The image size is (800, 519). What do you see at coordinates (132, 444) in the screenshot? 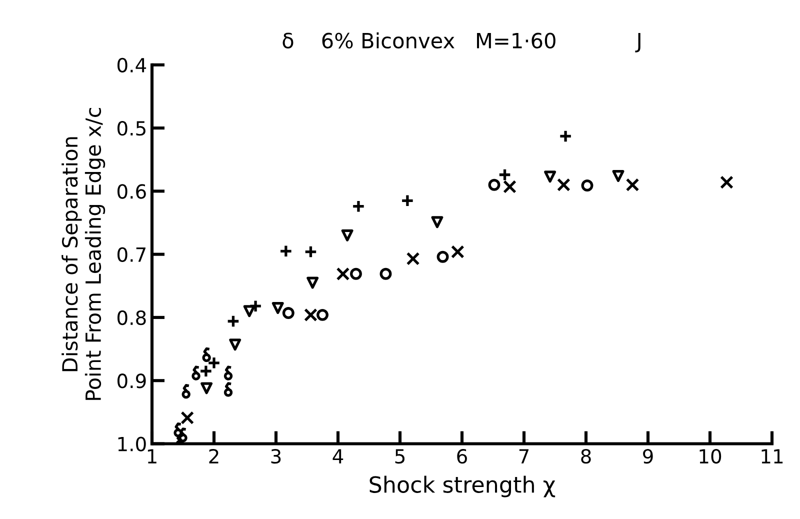
I see `y-tick-label: 1.0` at bounding box center [132, 444].